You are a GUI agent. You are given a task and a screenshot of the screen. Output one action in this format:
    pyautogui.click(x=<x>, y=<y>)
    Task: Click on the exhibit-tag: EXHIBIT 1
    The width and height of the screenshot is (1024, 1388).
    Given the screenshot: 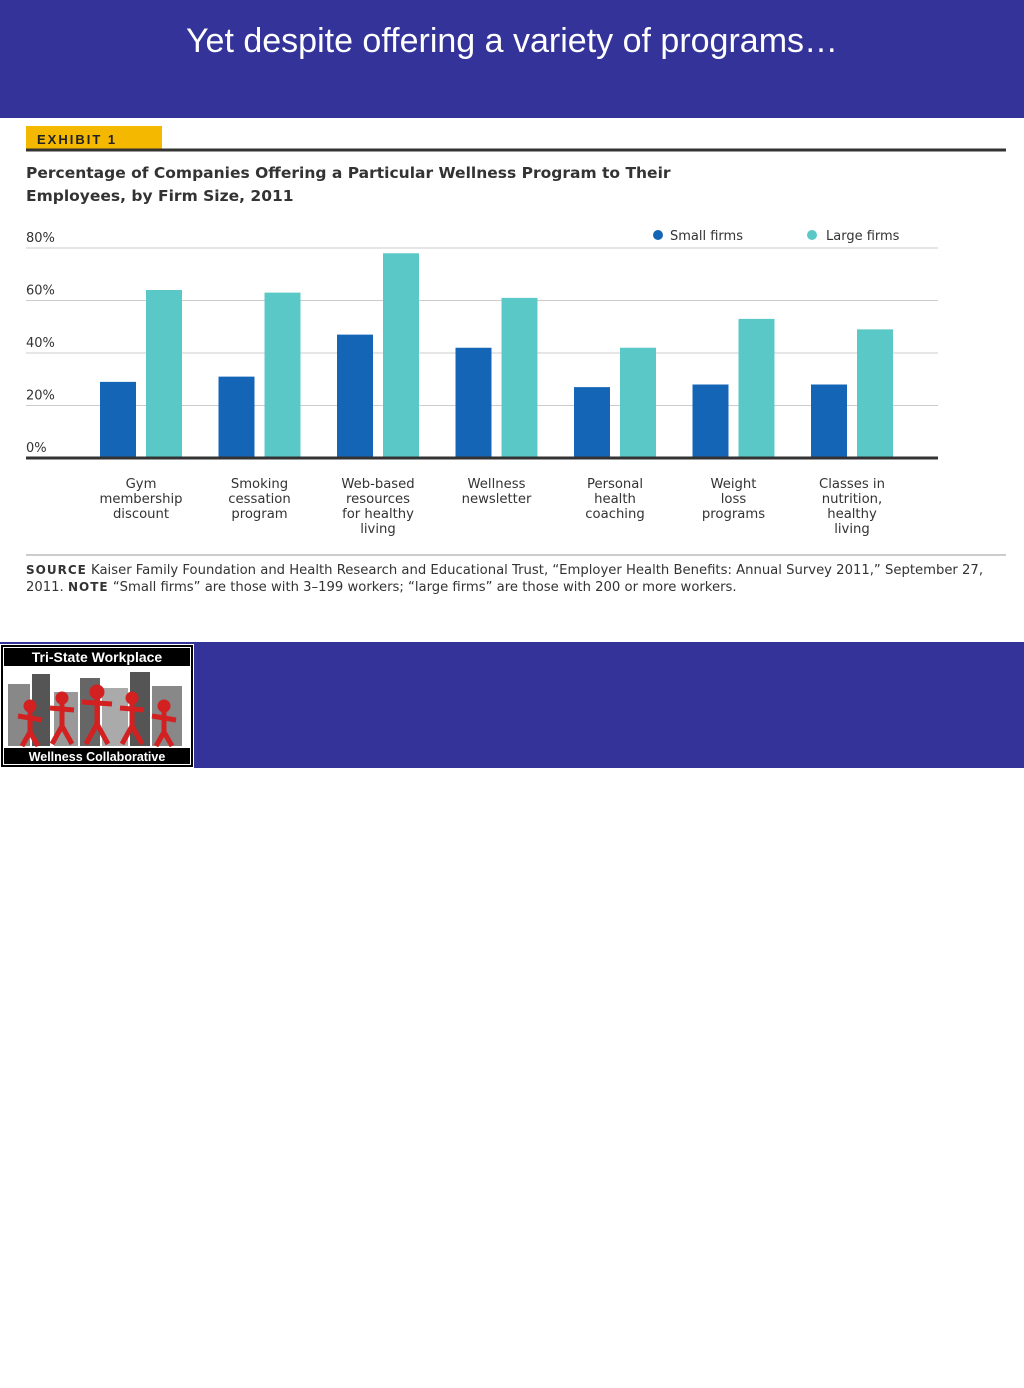 What is the action you would take?
    pyautogui.click(x=77, y=139)
    